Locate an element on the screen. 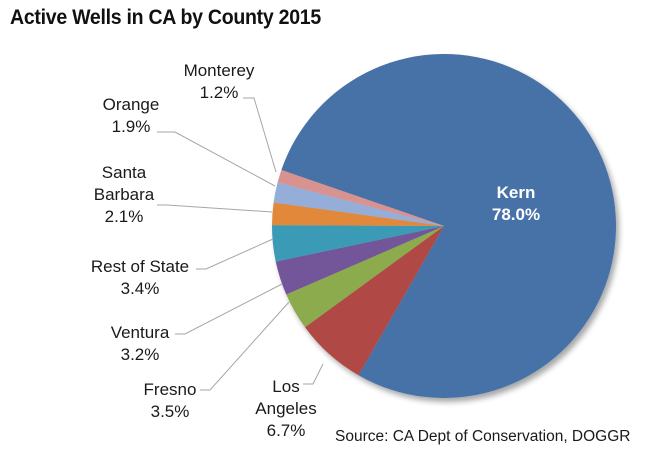  slice-name-label: Santa is located at coordinates (124, 172).